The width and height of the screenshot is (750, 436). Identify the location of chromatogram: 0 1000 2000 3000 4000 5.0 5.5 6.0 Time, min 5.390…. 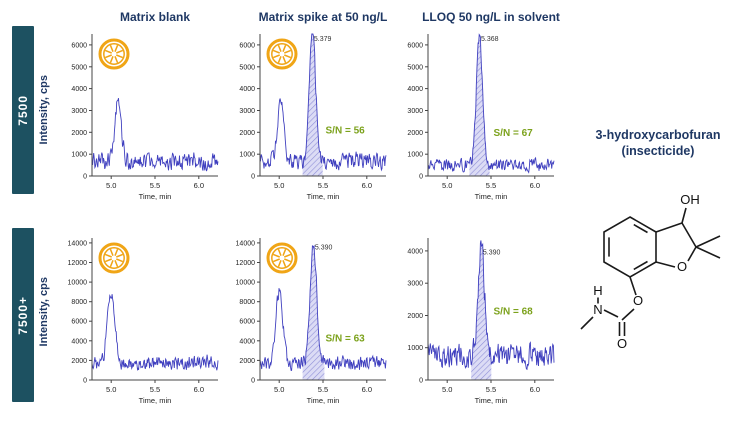
(481, 321).